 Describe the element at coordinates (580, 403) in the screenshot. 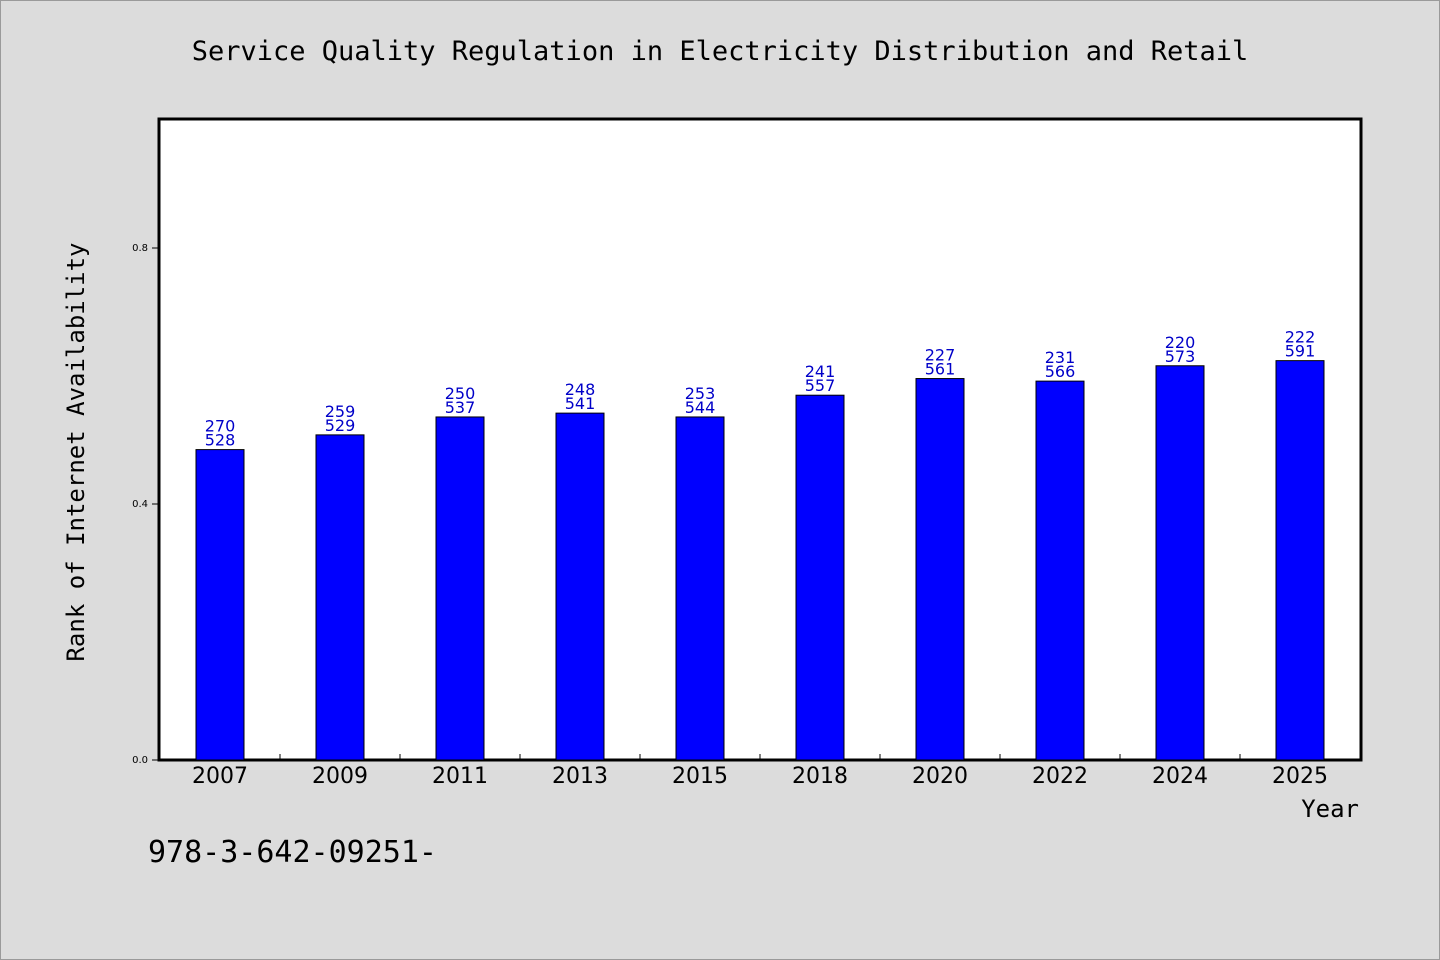

I see `bar-label-bottom: 541` at that location.